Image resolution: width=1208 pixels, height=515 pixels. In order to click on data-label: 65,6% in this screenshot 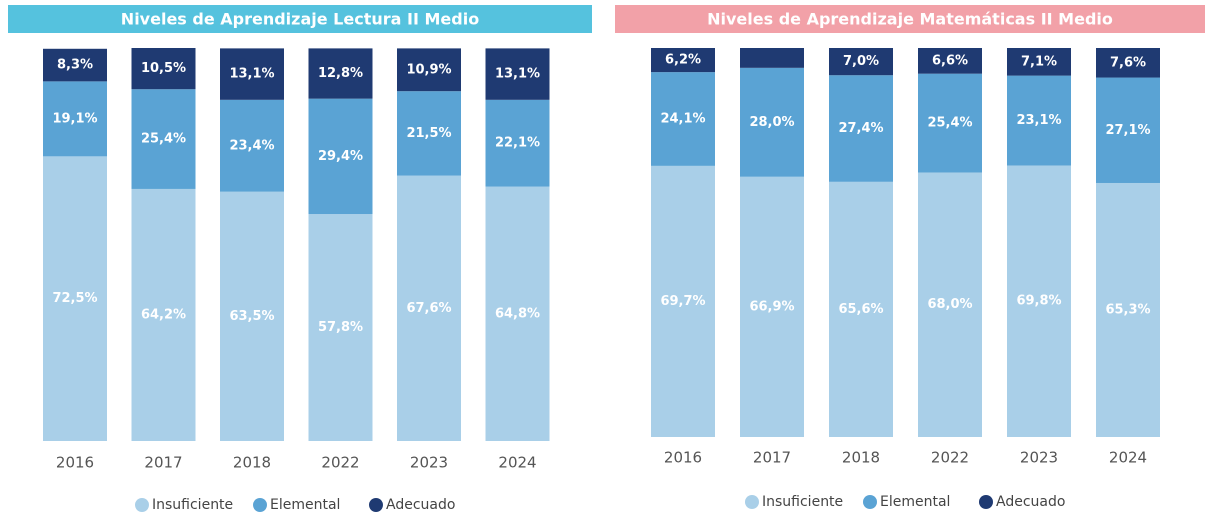, I will do `click(860, 309)`.